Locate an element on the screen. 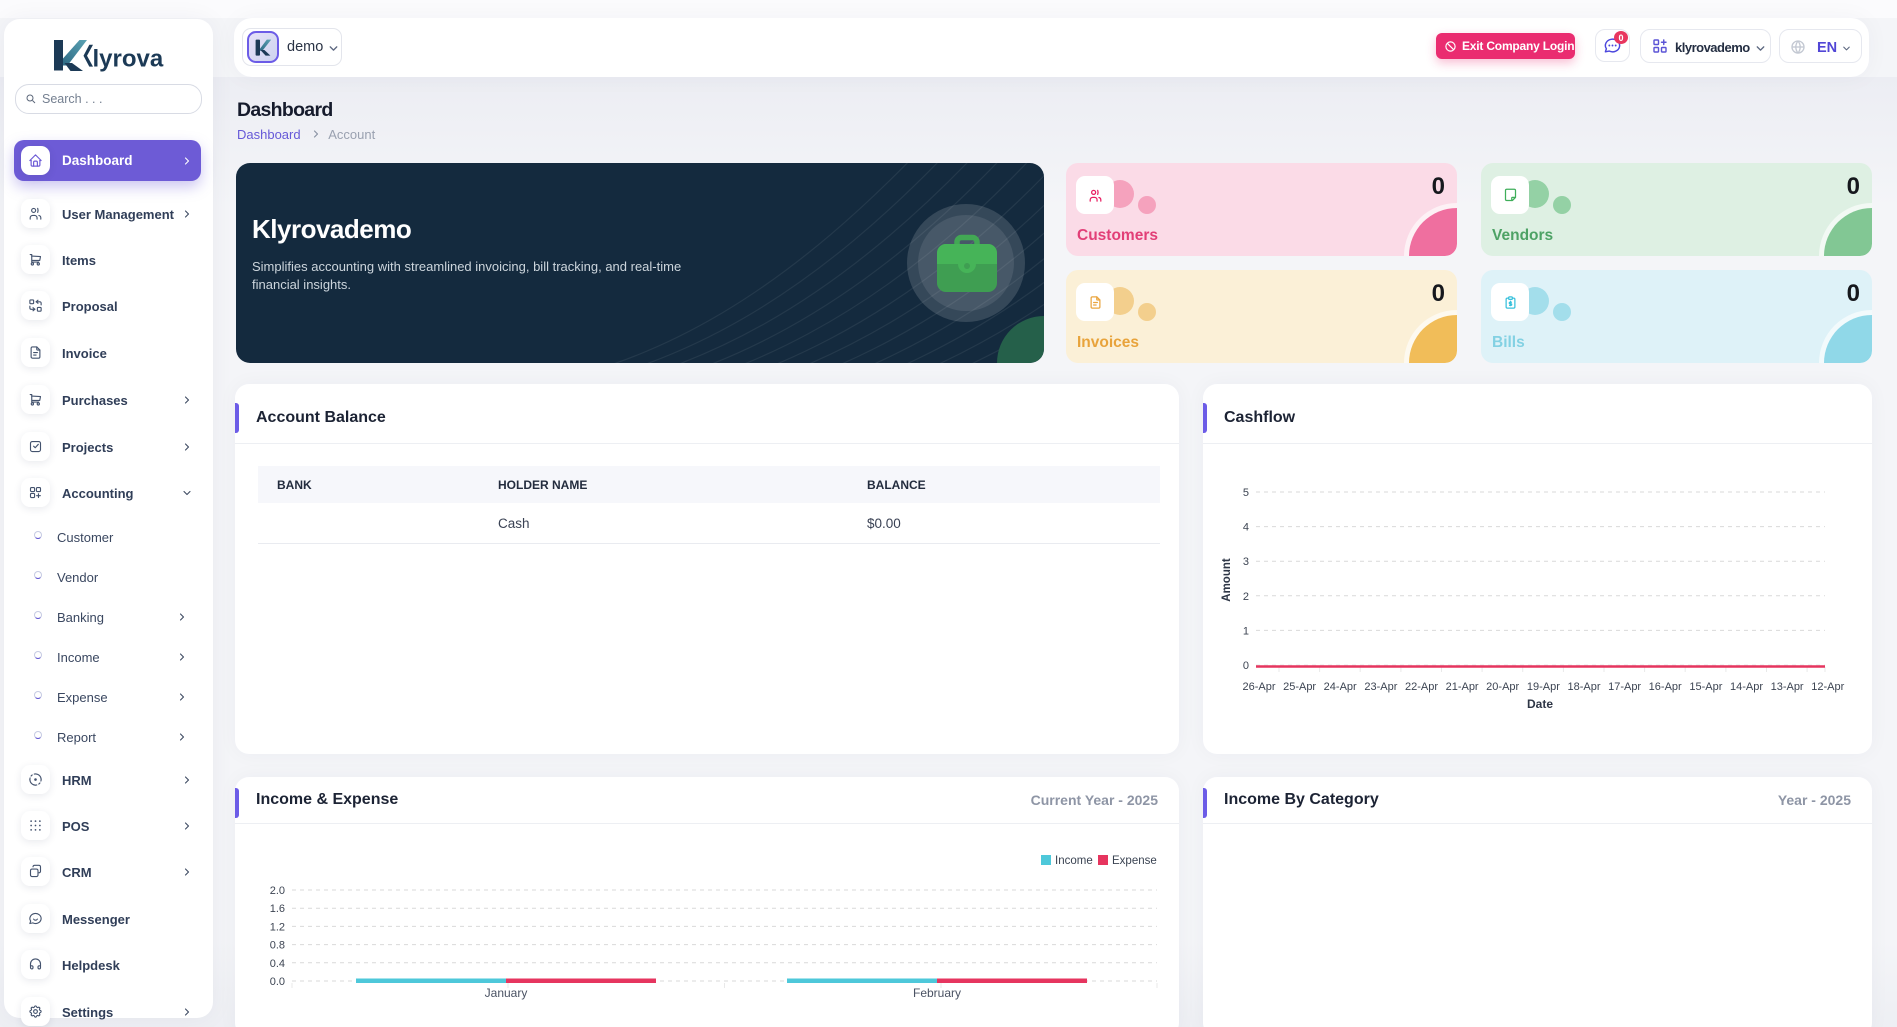 The image size is (1897, 1027). svg-text: 0.4 is located at coordinates (277, 964).